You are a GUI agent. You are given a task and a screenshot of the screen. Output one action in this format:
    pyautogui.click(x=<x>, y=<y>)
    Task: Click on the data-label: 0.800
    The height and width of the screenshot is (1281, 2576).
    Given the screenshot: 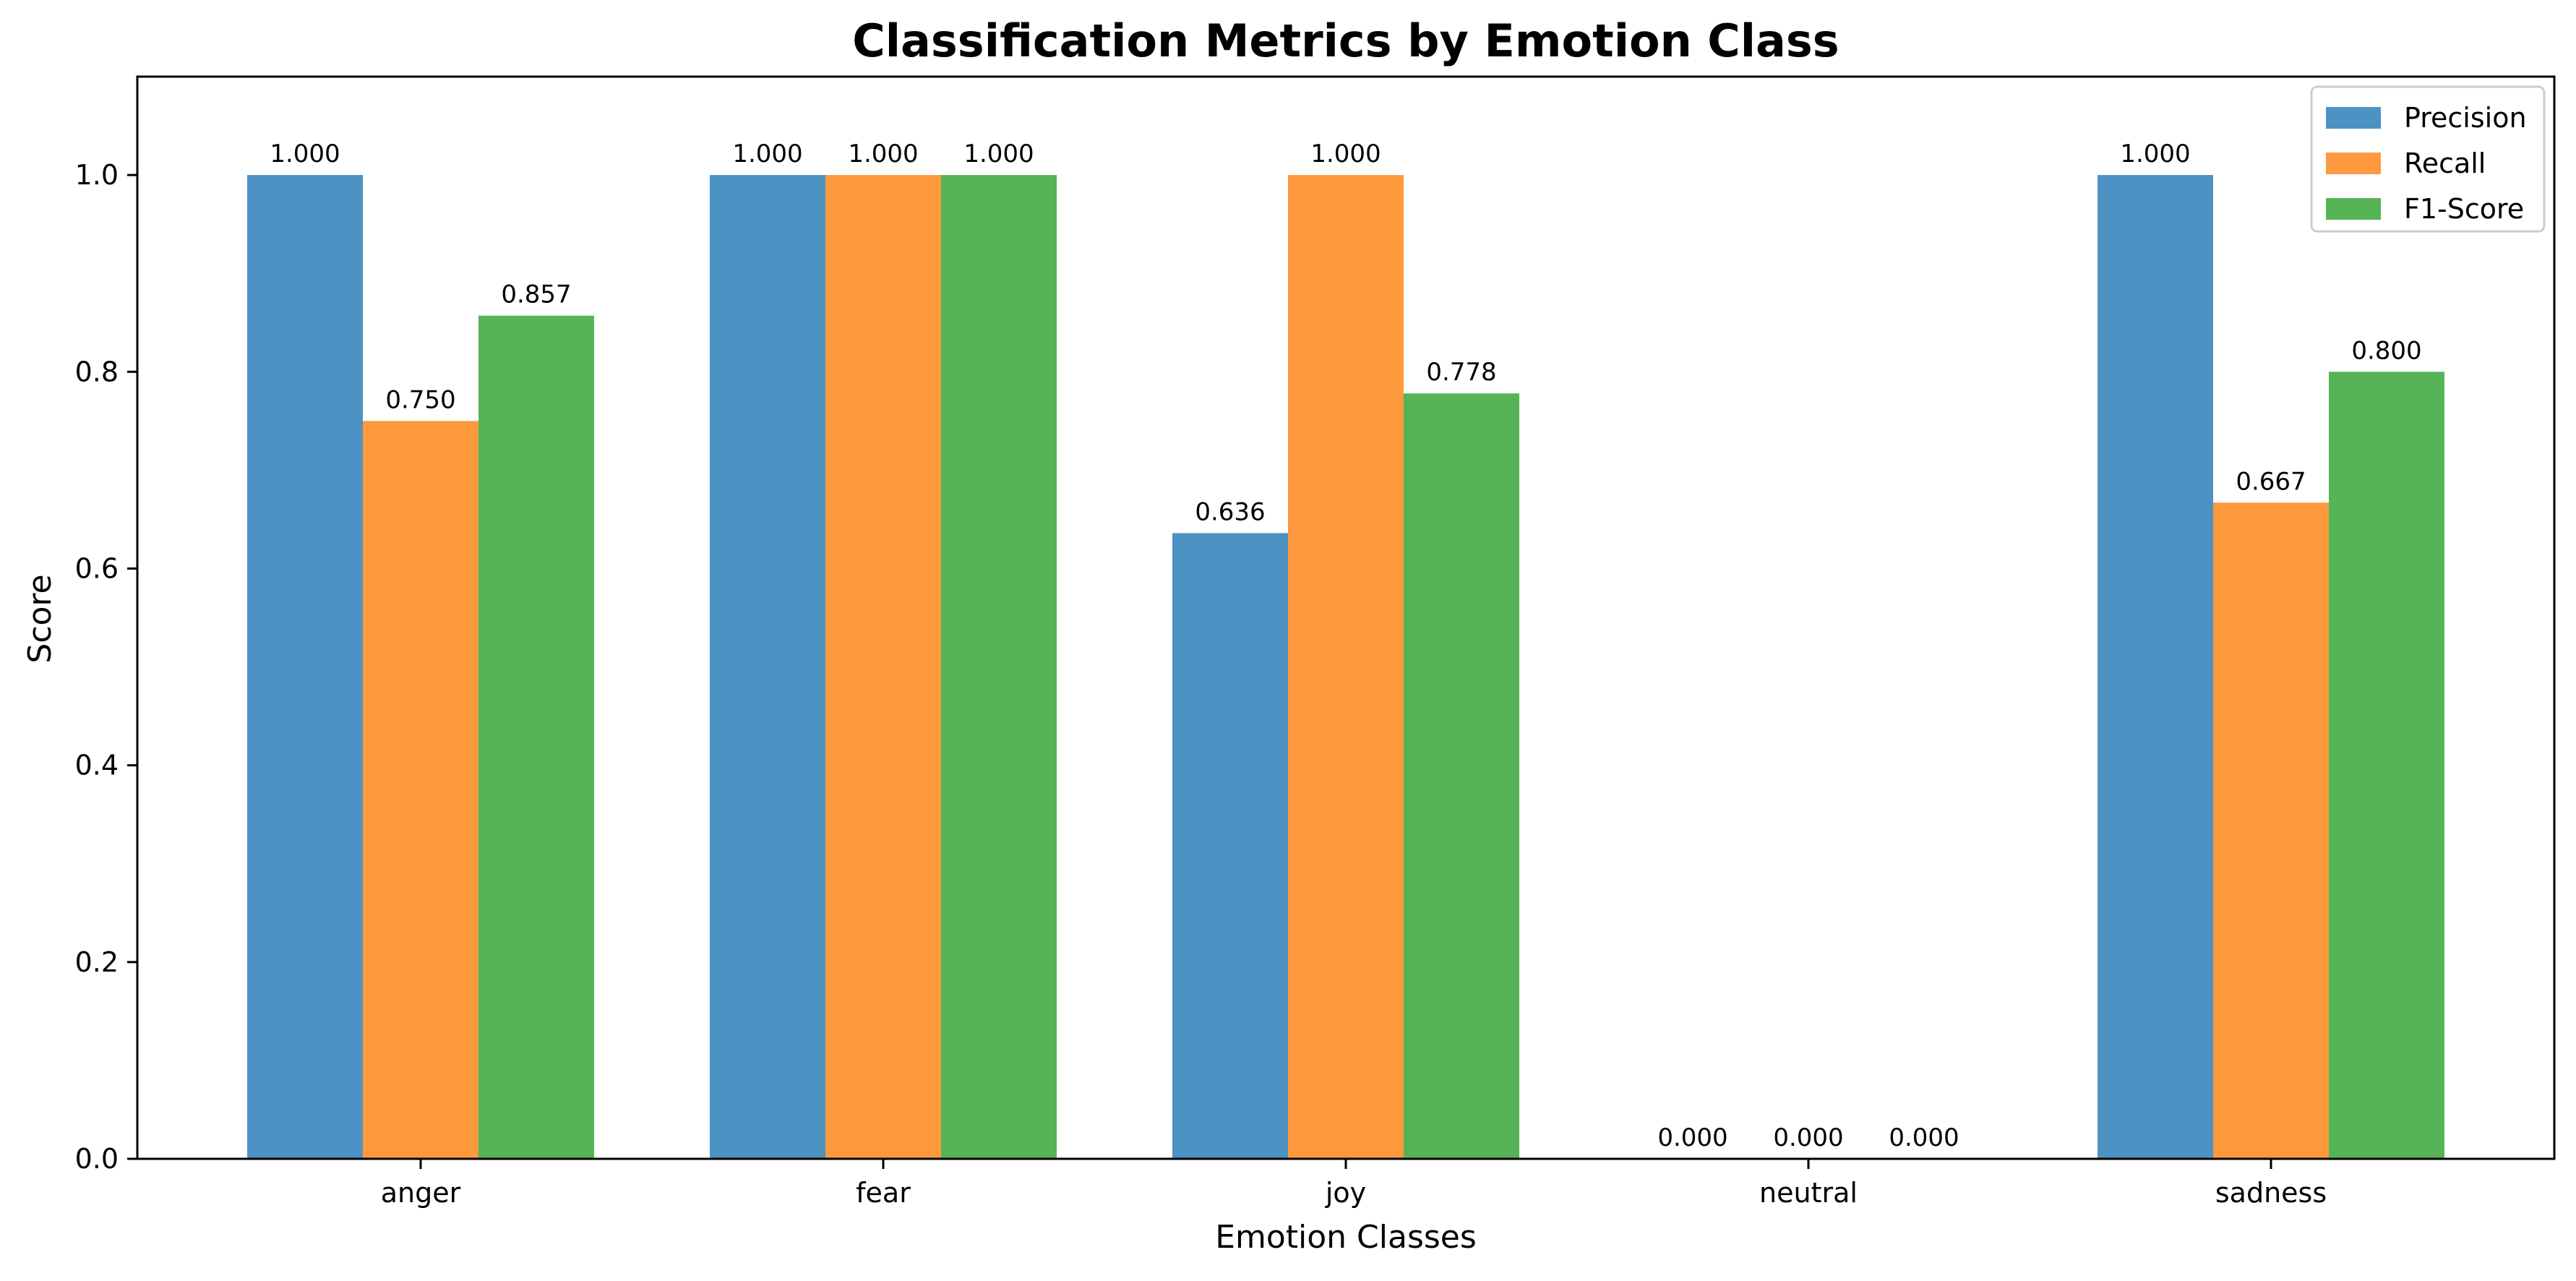 What is the action you would take?
    pyautogui.click(x=2386, y=350)
    